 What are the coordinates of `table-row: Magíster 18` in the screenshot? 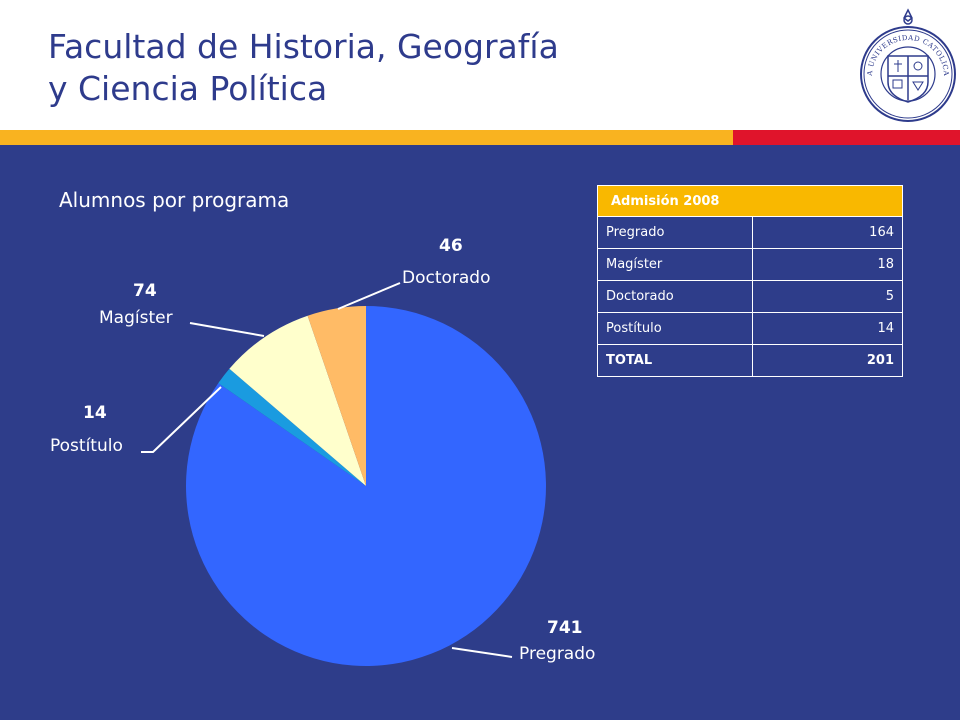 It's located at (750, 264).